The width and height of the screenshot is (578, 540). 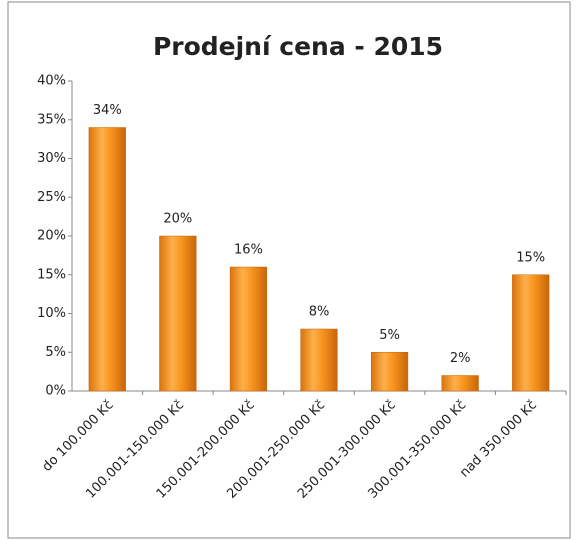 What do you see at coordinates (51, 236) in the screenshot?
I see `y-tick-label: 20%` at bounding box center [51, 236].